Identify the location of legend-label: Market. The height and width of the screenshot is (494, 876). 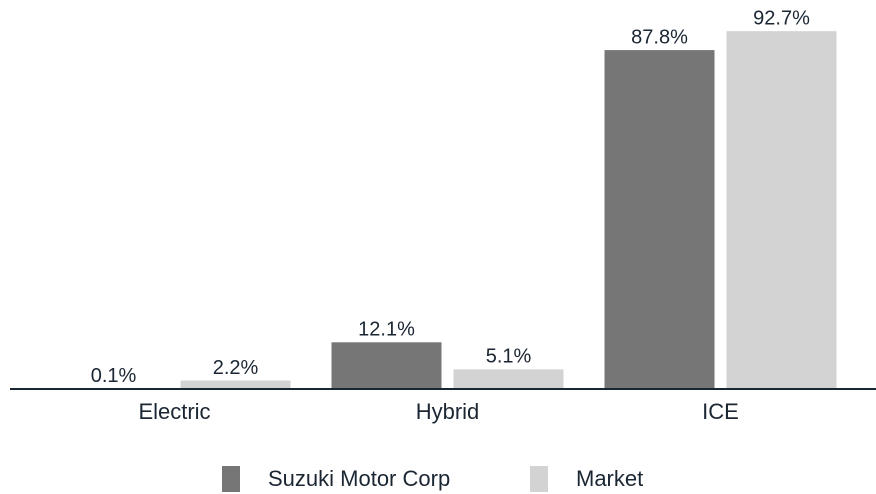
(609, 478).